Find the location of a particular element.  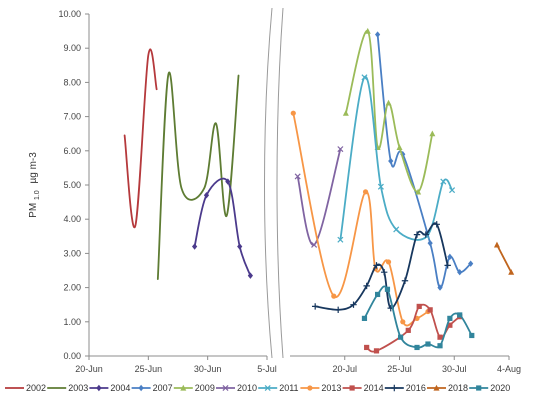

legend-item-2007: 2007 is located at coordinates (152, 388).